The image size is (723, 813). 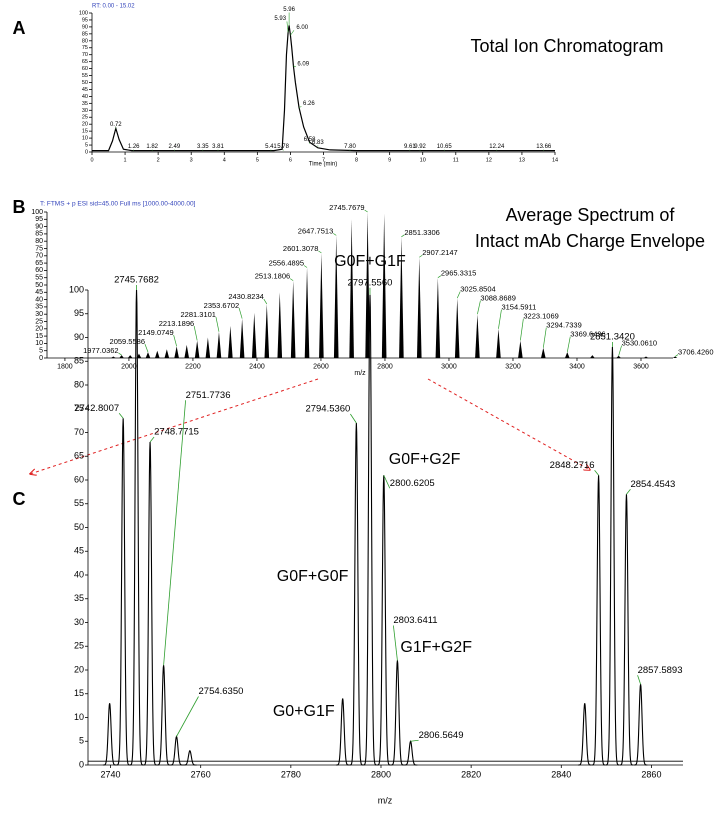 I want to click on peak-label: 2857.5893, so click(x=660, y=670).